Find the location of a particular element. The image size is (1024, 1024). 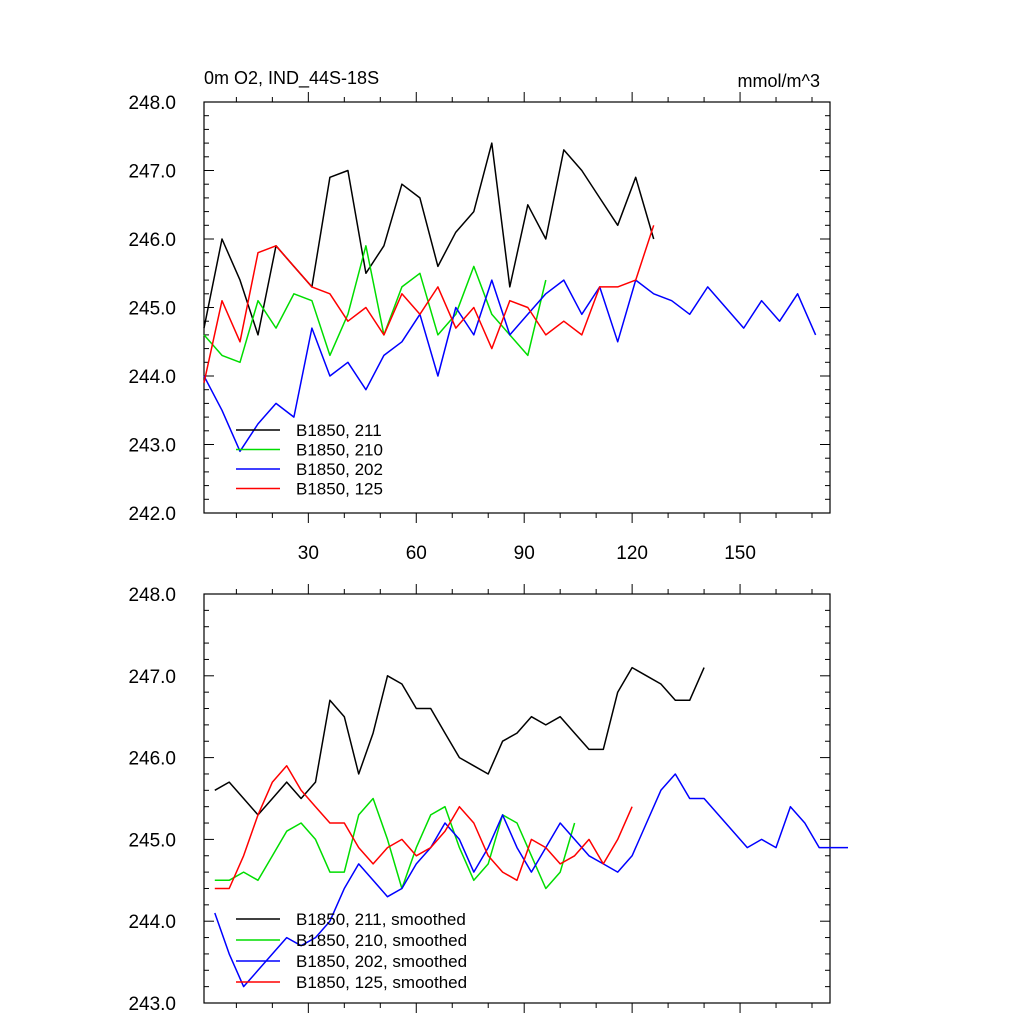

bottom-legend-label-2: B1850, 210, smoothed is located at coordinates (381, 940).